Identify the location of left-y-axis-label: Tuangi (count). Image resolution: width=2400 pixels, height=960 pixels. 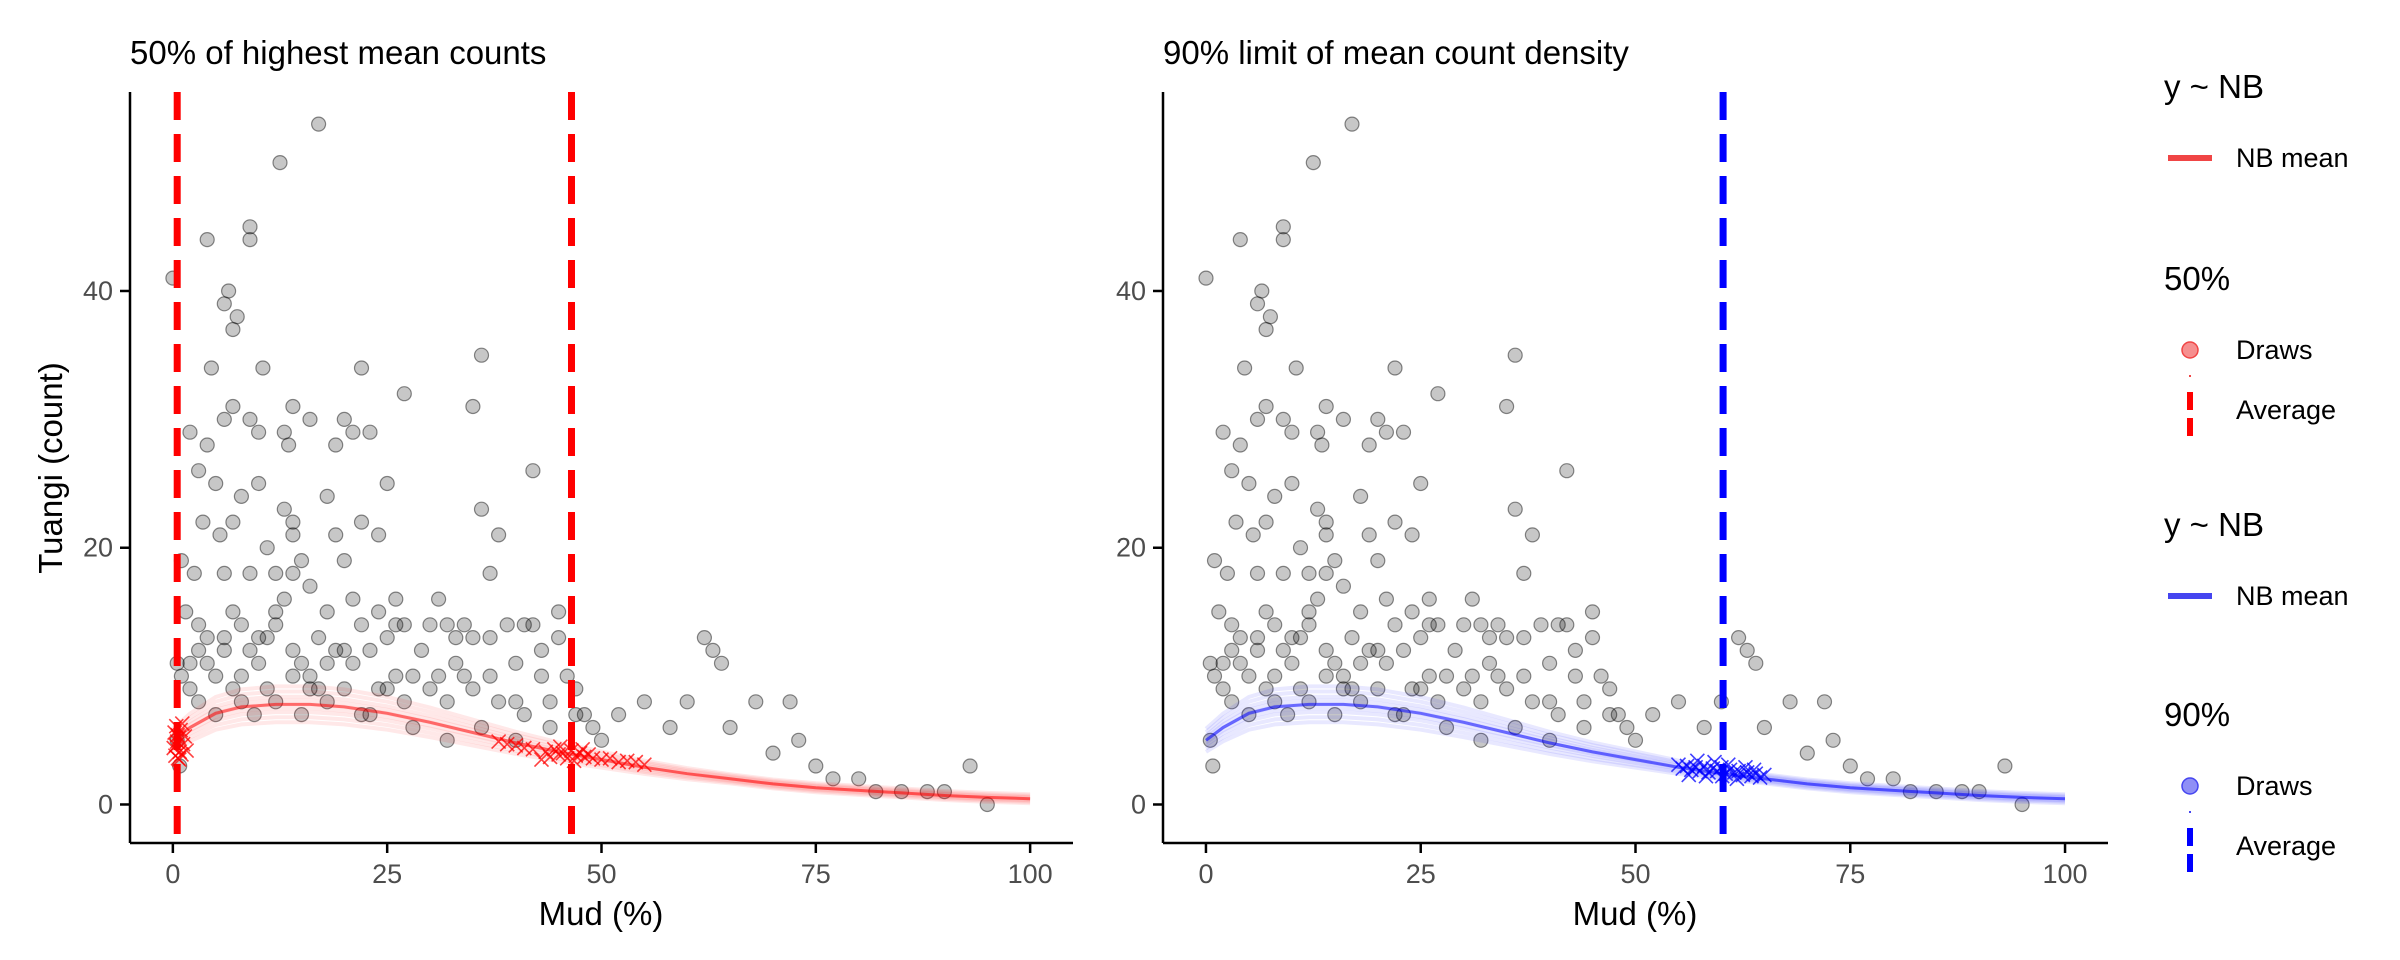
(50, 468).